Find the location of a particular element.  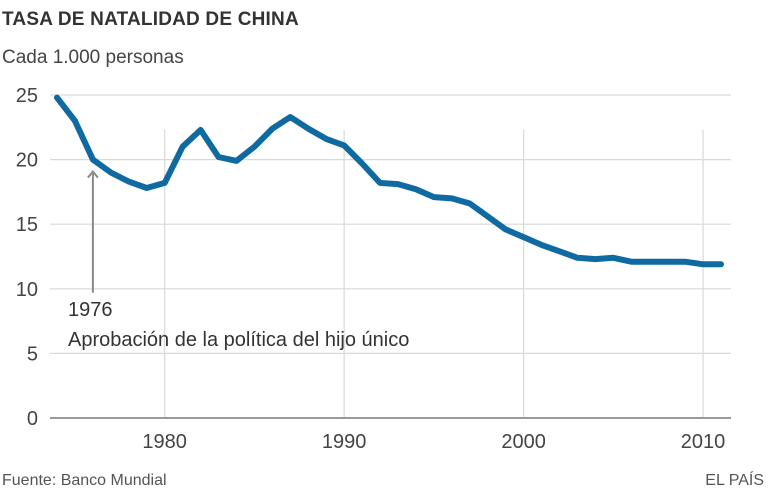

y-tick-label: 15 is located at coordinates (27, 225).